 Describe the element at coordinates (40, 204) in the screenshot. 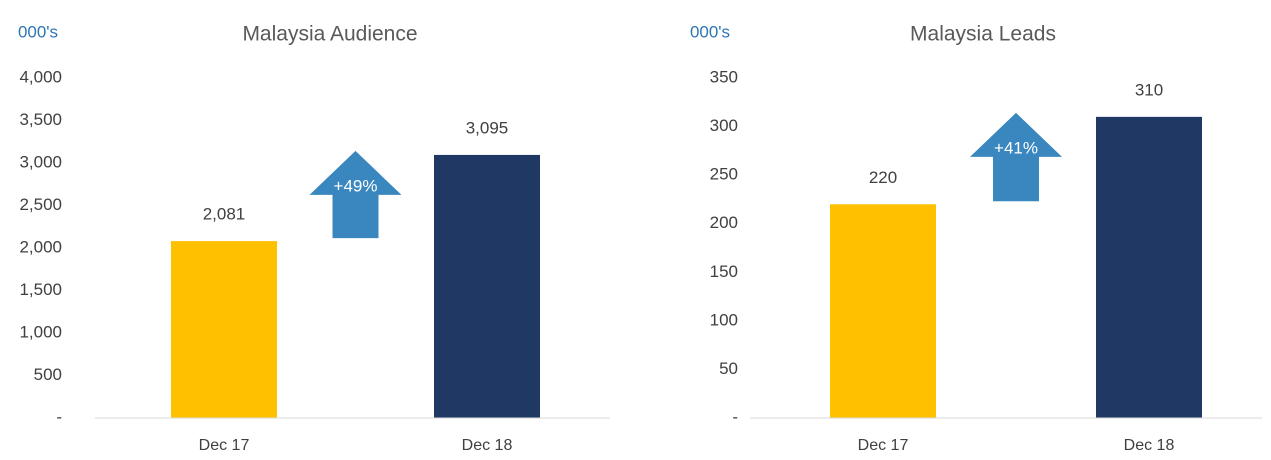

I see `y-tick-label: 2,500` at that location.